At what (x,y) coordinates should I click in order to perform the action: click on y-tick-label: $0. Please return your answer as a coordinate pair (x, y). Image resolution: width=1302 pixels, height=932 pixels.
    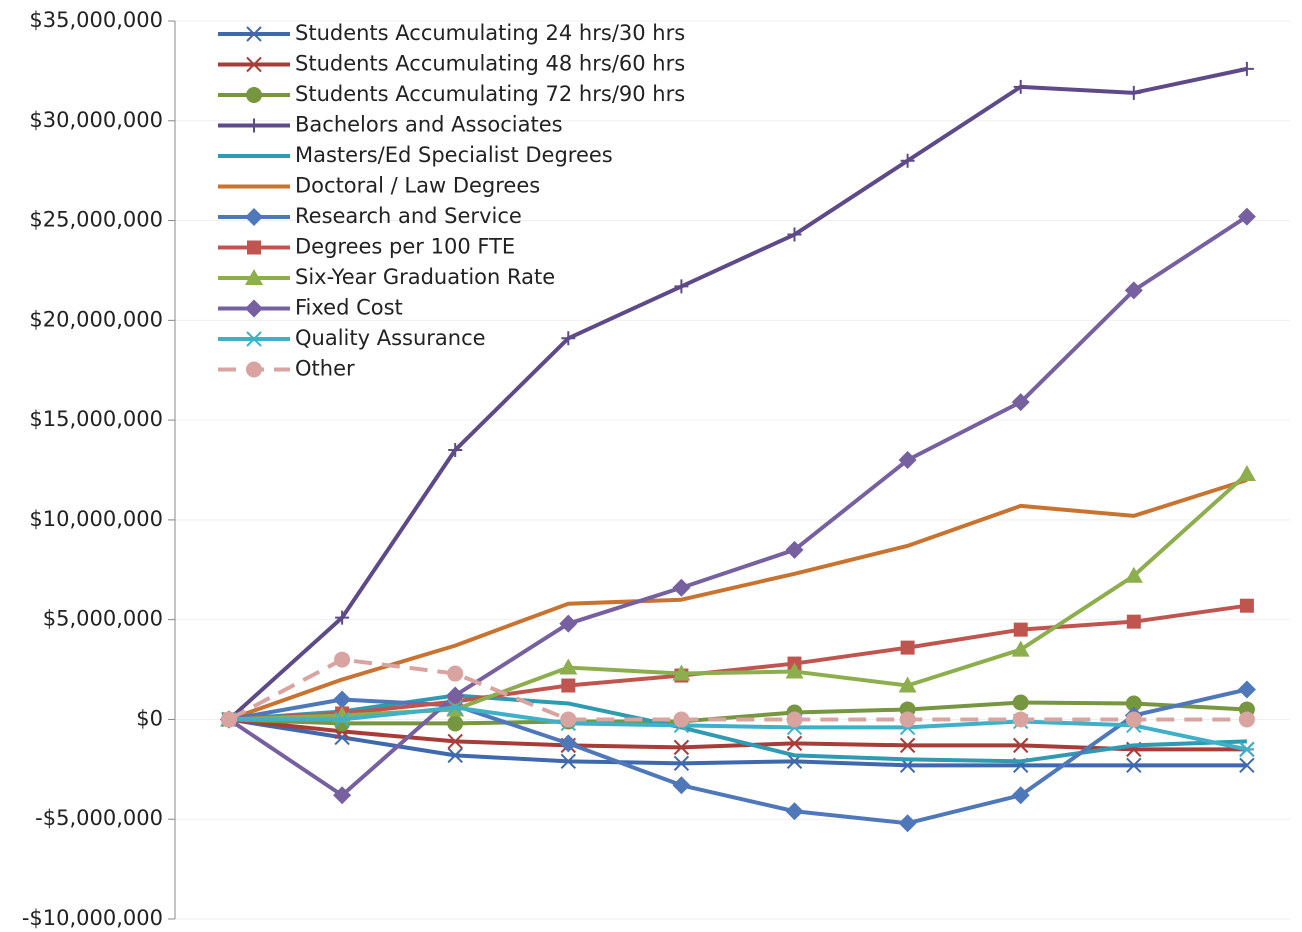
    Looking at the image, I should click on (149, 718).